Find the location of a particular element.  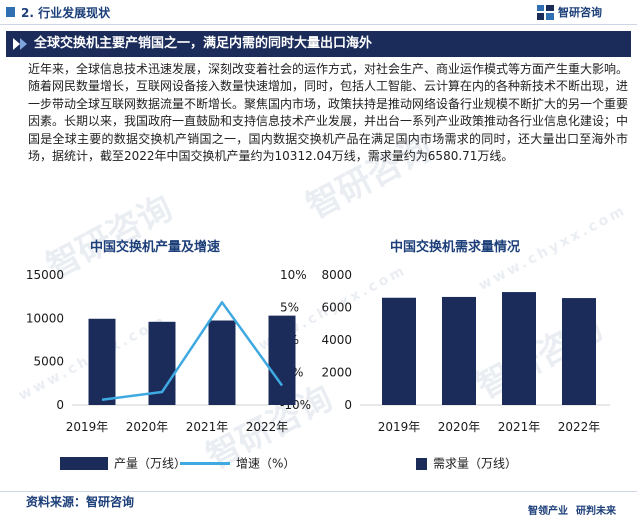

header-divider is located at coordinates (318, 24).